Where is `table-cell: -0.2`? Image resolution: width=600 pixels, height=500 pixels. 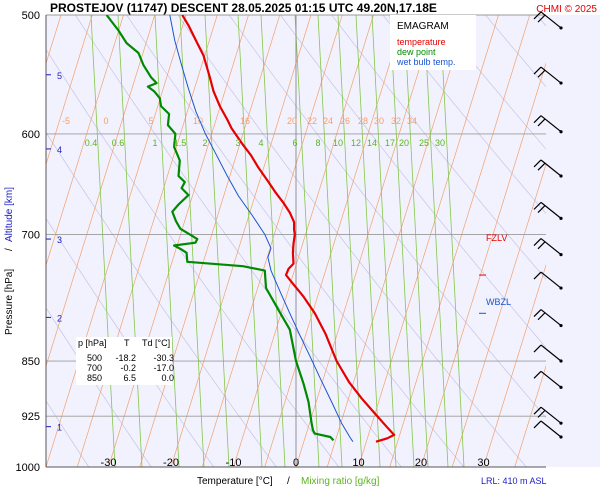
table-cell: -0.2 is located at coordinates (128, 368).